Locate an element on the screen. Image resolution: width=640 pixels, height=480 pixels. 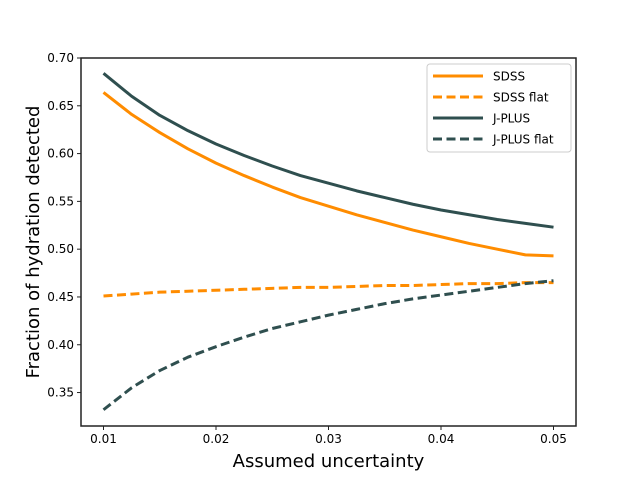
x-tick-label: 0.03 is located at coordinates (328, 439).